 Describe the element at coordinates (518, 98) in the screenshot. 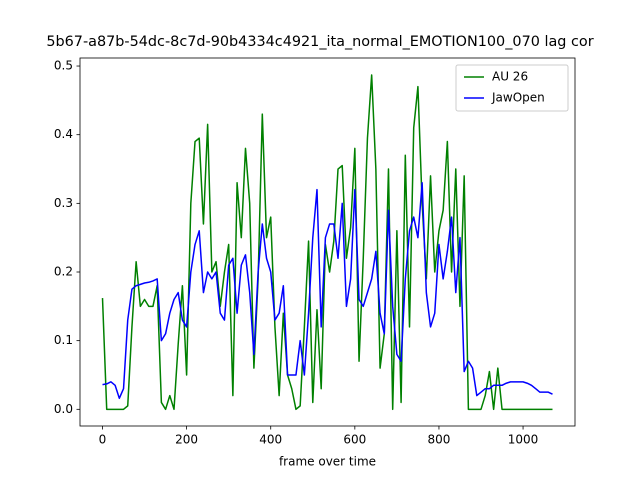

I see `legend-label: JawOpen` at that location.